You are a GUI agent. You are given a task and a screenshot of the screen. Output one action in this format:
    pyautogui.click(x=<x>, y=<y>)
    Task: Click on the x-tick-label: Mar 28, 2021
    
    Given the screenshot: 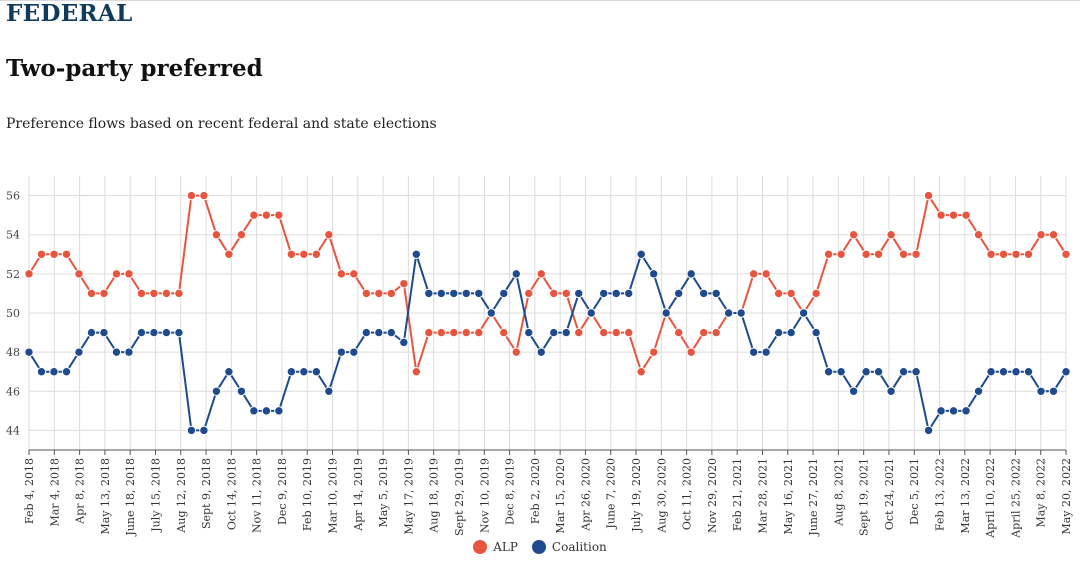 What is the action you would take?
    pyautogui.click(x=762, y=496)
    